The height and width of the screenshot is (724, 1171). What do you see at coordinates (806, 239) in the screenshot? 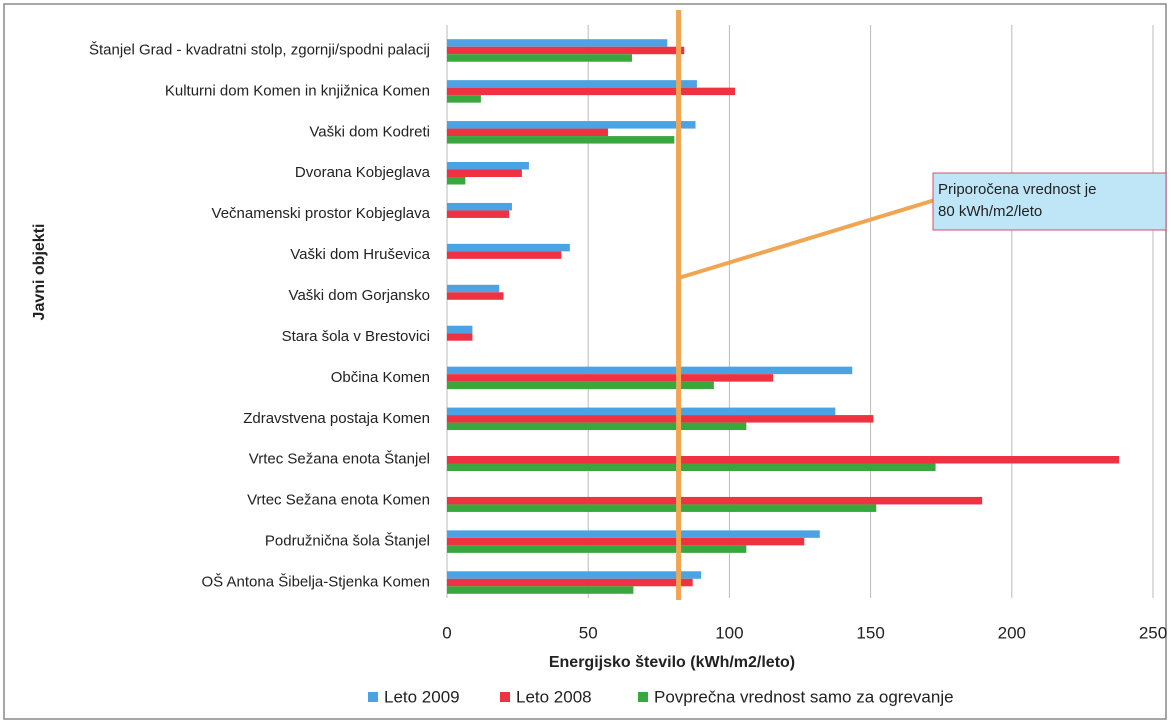
I see `annotation-leader` at bounding box center [806, 239].